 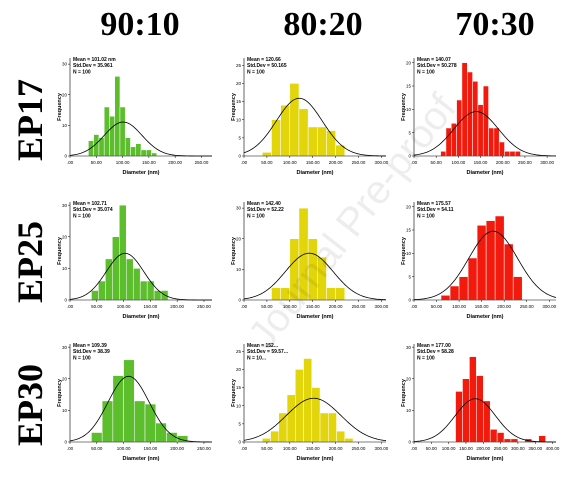 I want to click on stats-line: Mean = 109.39, so click(x=90, y=346).